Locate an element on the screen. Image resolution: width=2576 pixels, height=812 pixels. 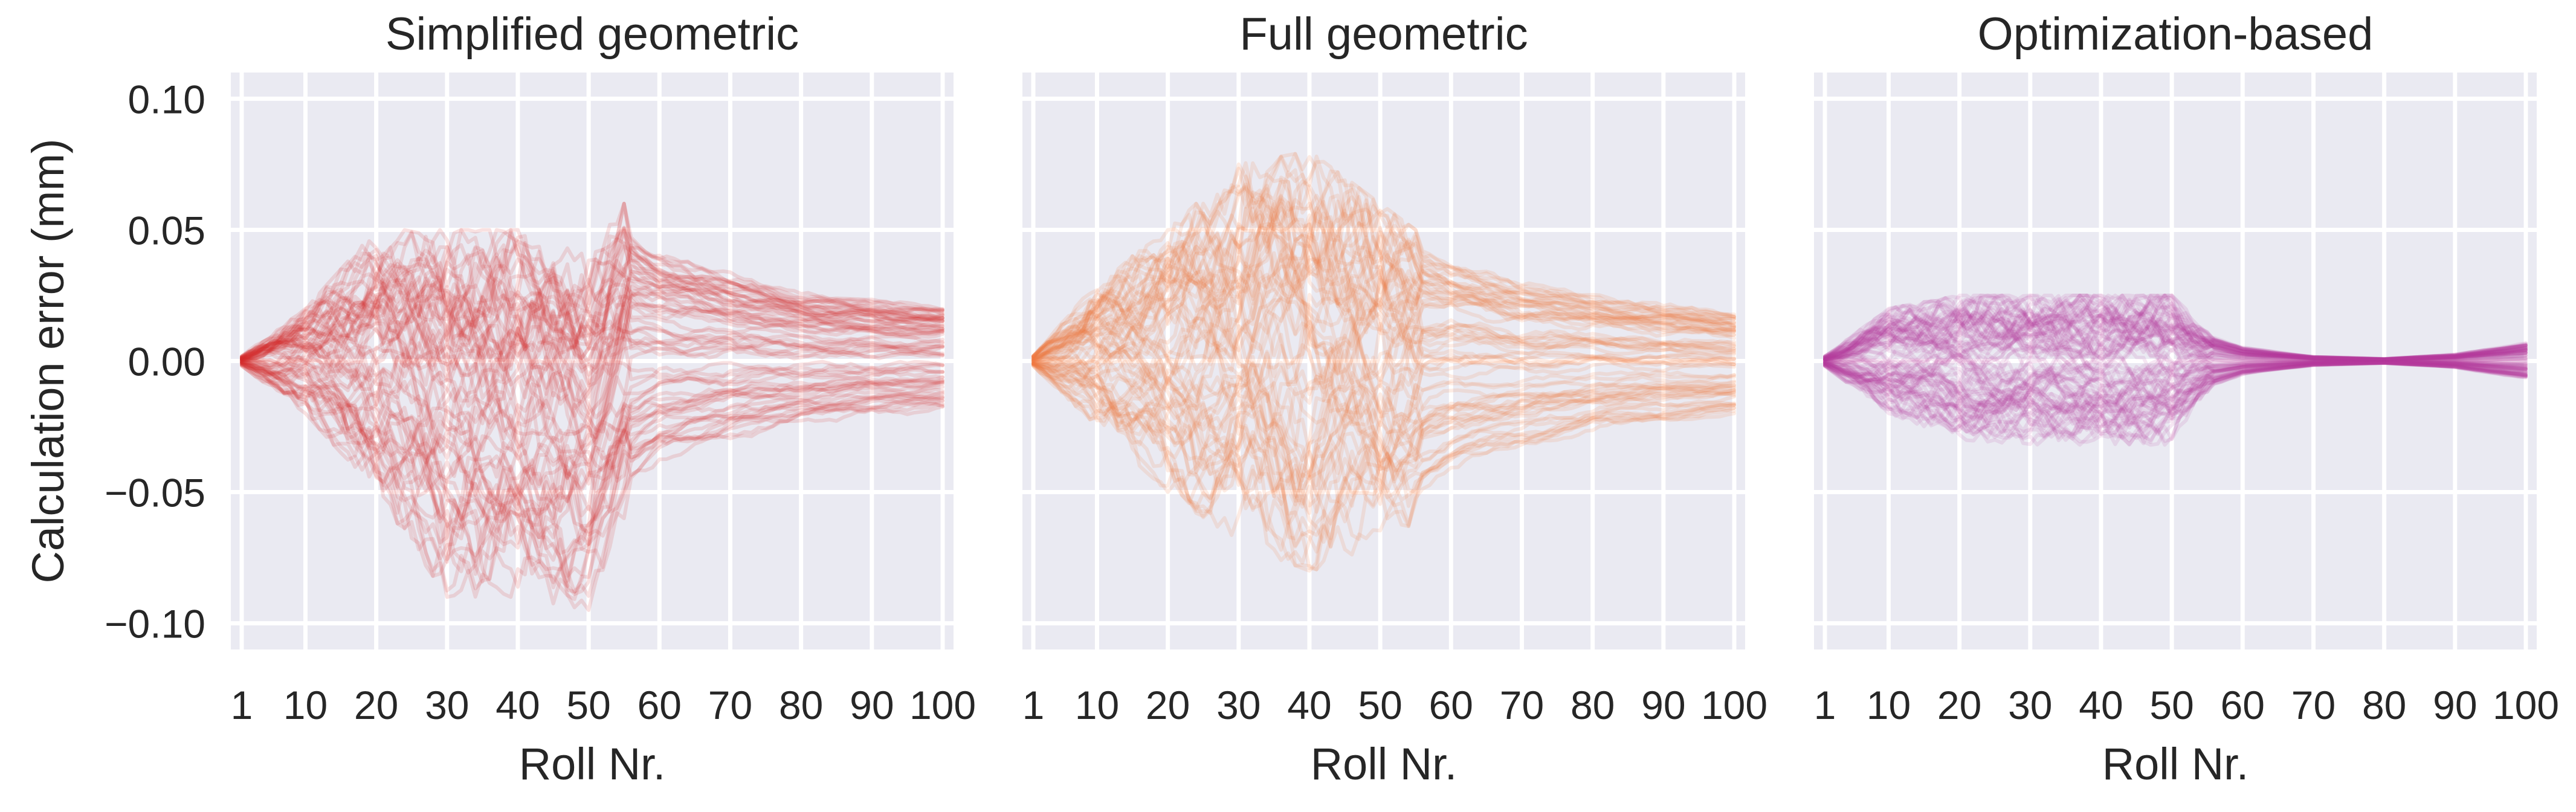
x-tick-label: 20 is located at coordinates (376, 705).